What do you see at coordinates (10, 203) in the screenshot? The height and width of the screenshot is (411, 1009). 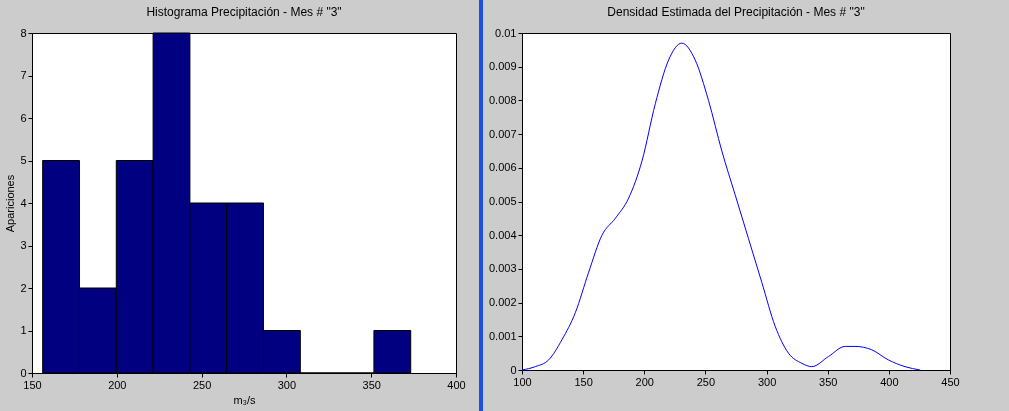 I see `y-axis-title: Apariciones` at bounding box center [10, 203].